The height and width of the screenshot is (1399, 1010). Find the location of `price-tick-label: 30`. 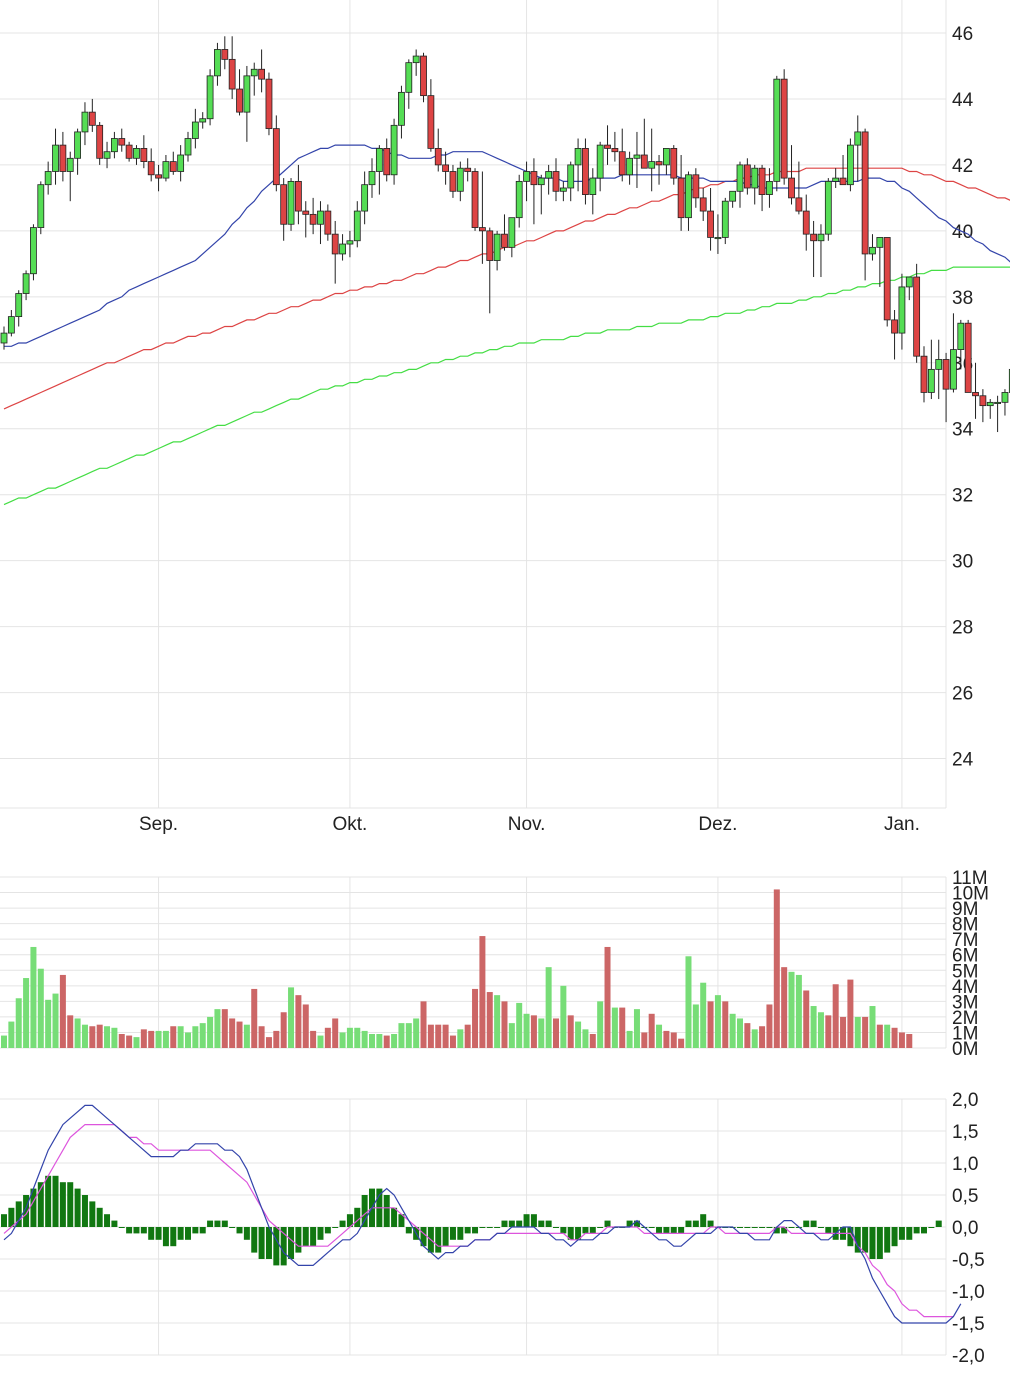

price-tick-label: 30 is located at coordinates (962, 562).